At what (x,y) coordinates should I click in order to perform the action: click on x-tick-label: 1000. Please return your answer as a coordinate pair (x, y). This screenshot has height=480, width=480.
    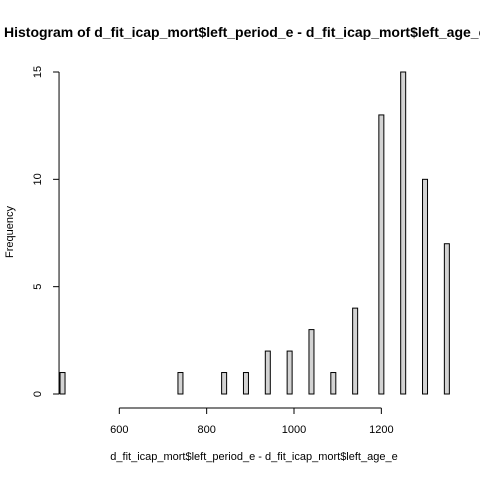
    Looking at the image, I should click on (294, 430).